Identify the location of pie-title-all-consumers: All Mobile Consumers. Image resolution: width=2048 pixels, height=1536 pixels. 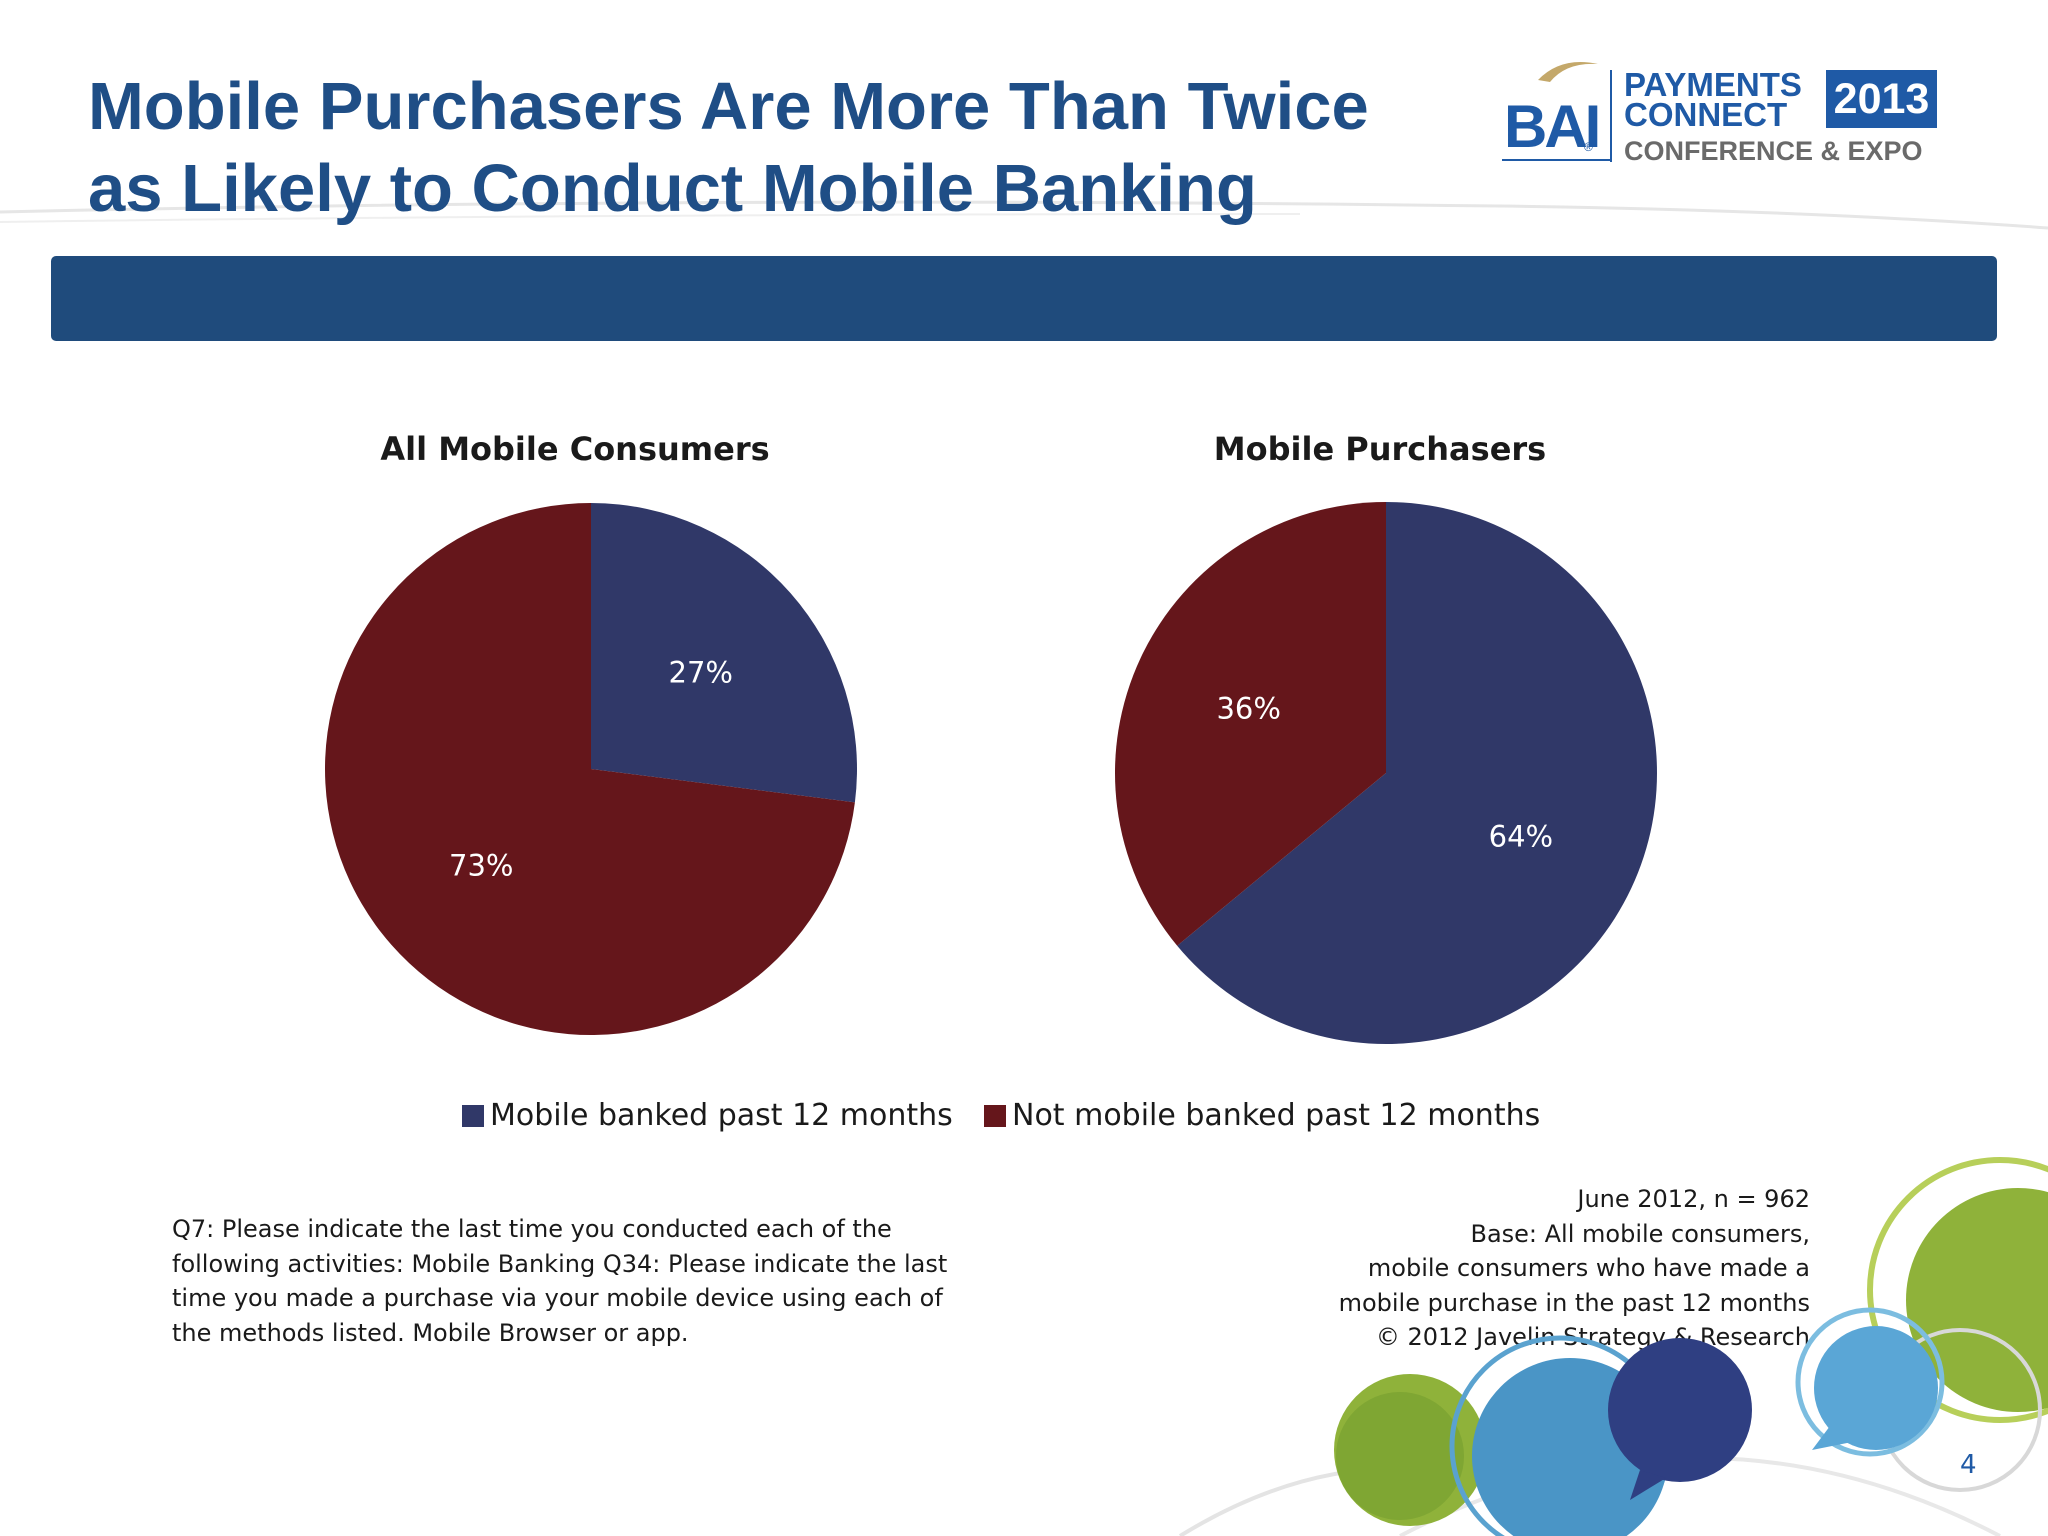
(575, 449).